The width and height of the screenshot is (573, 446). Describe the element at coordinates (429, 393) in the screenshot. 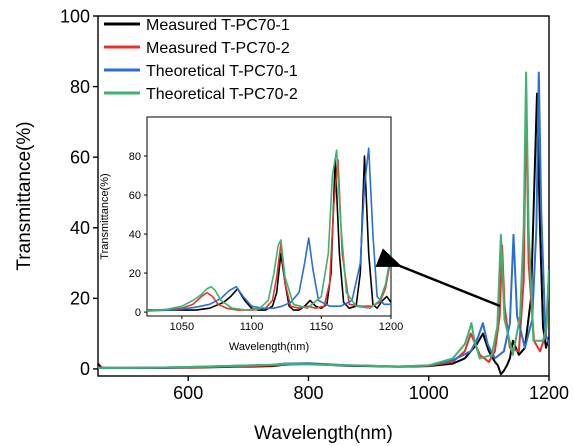

I see `main-x-tick-label-1000: 1000` at that location.